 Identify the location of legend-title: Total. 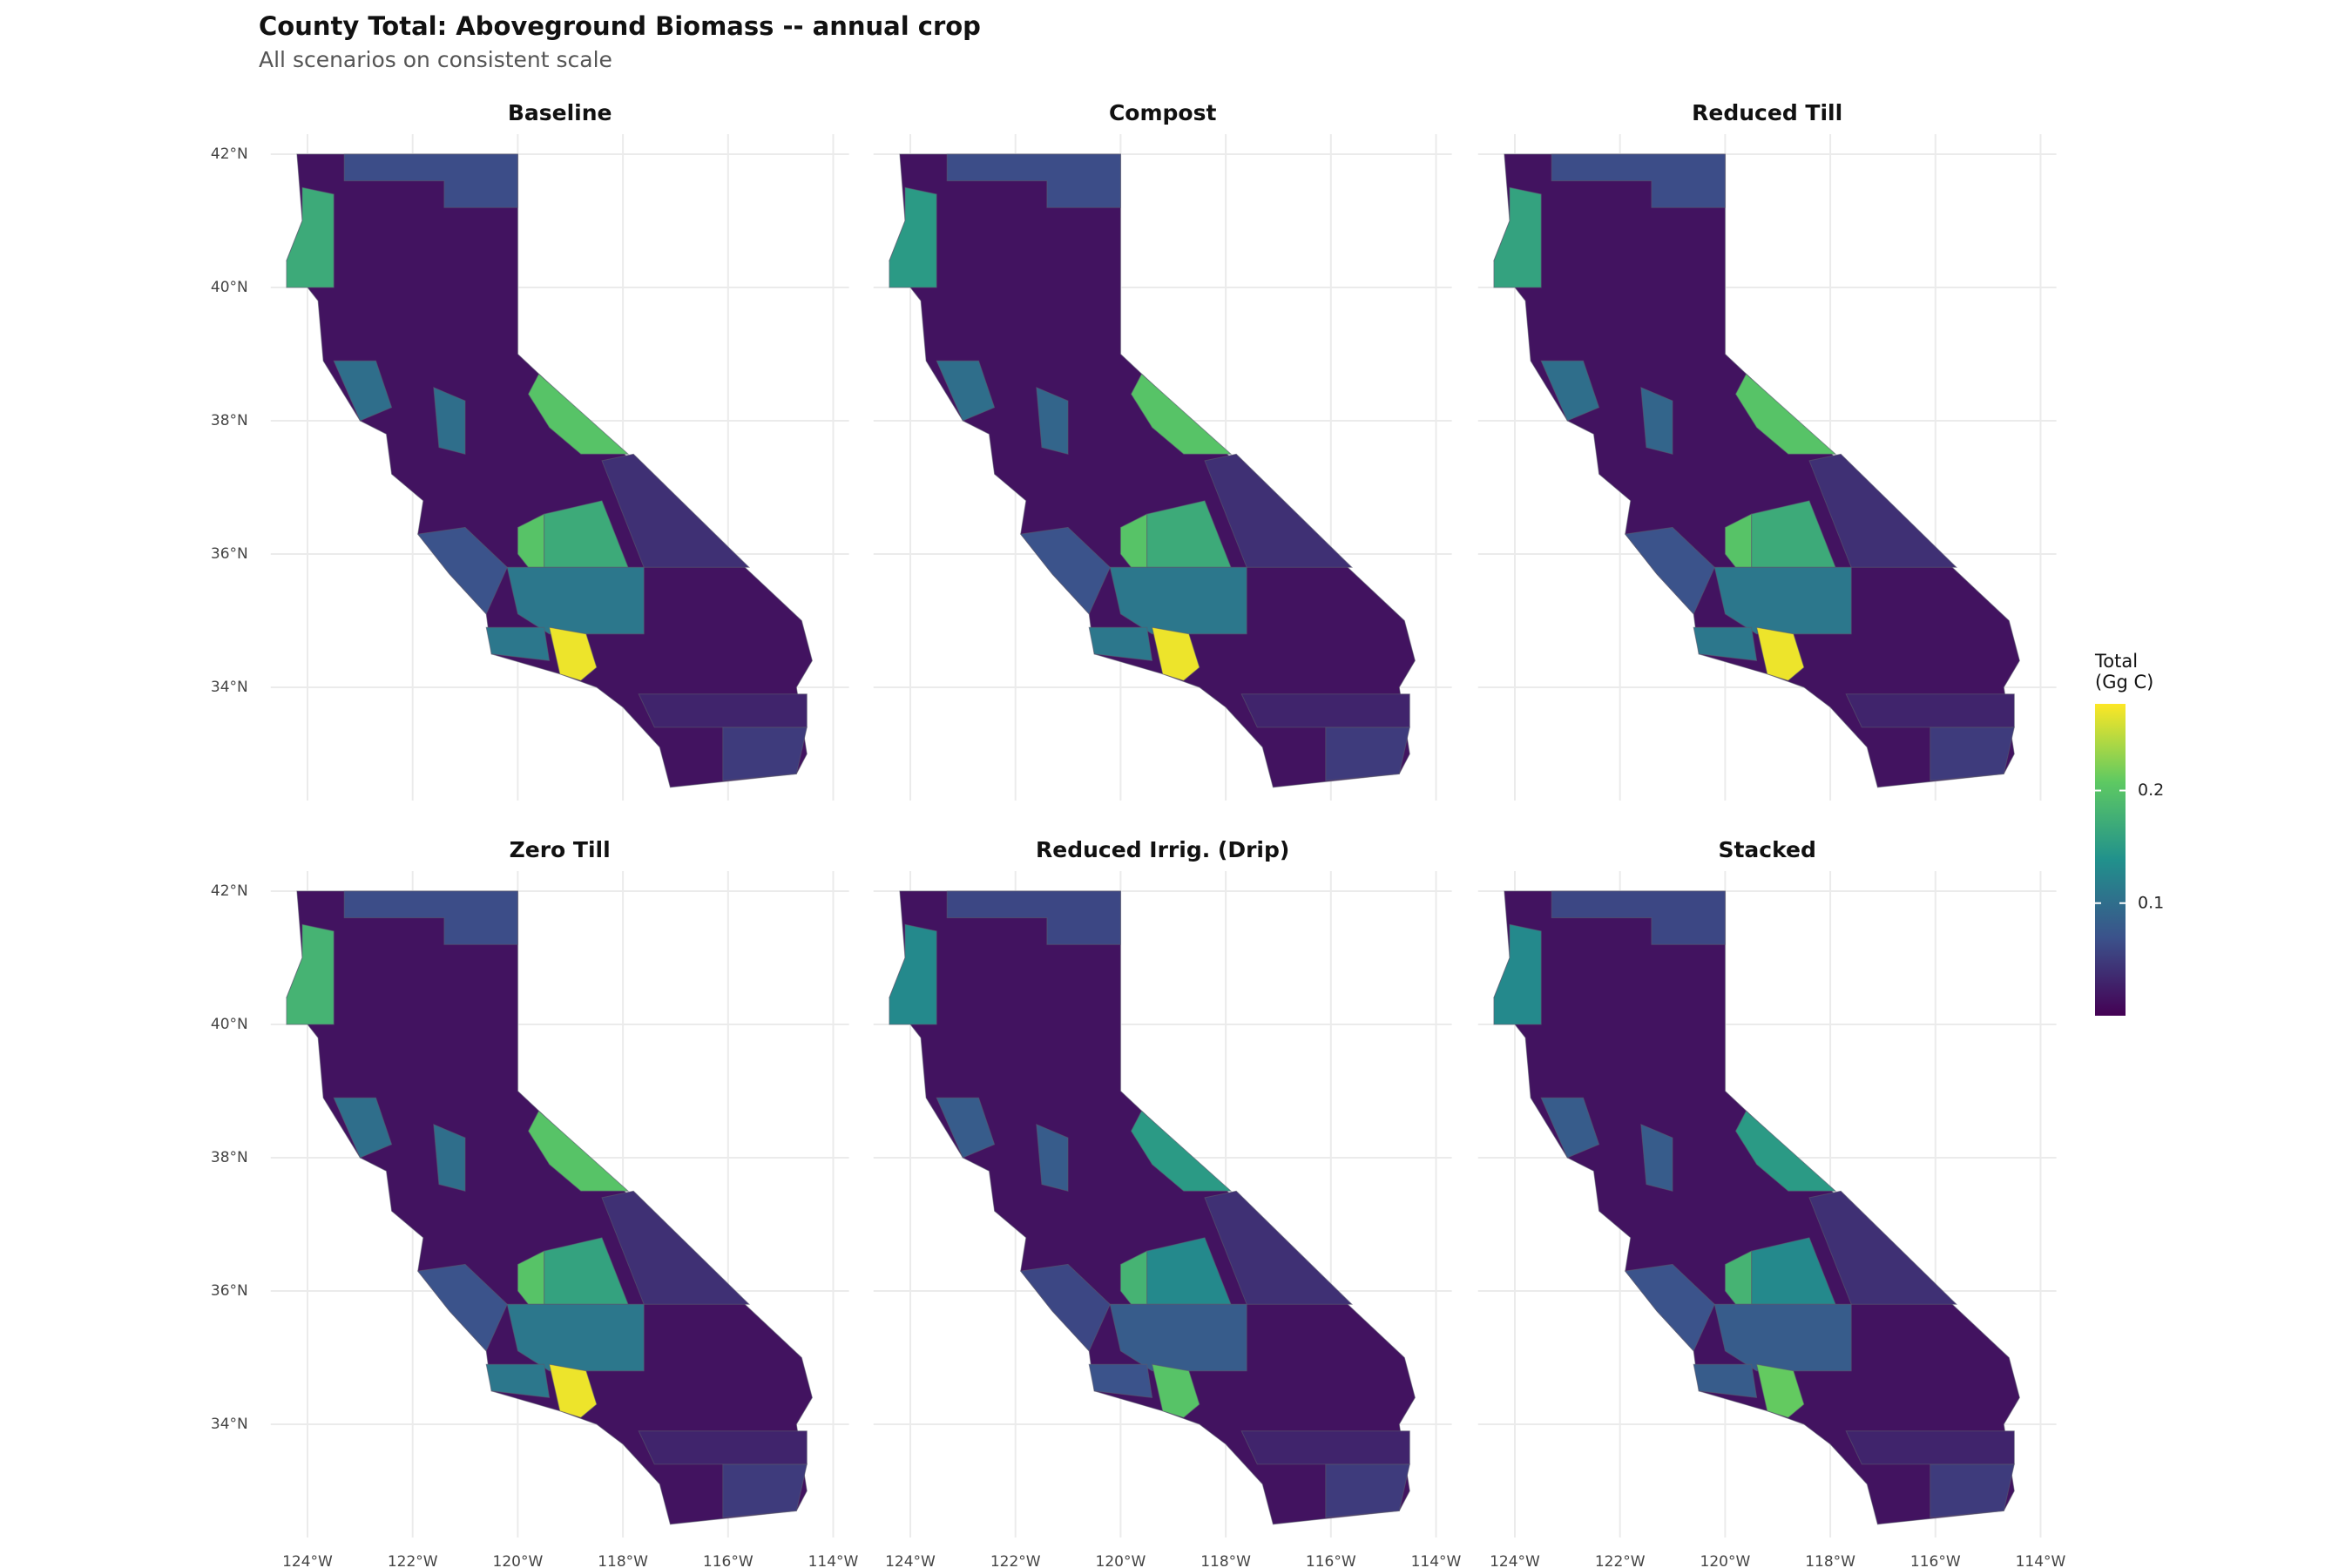
(2116, 662).